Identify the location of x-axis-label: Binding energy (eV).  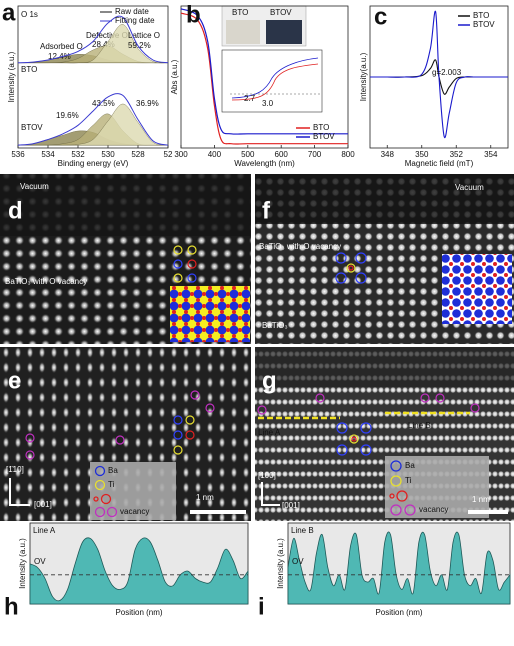
(93, 163).